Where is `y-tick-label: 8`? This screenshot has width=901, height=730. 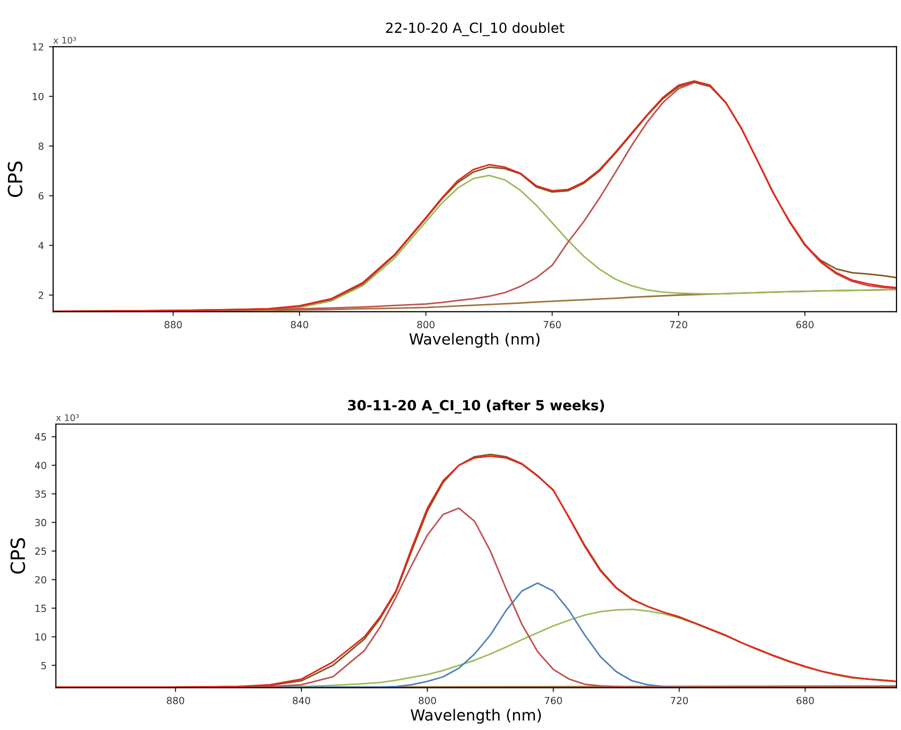 y-tick-label: 8 is located at coordinates (41, 146).